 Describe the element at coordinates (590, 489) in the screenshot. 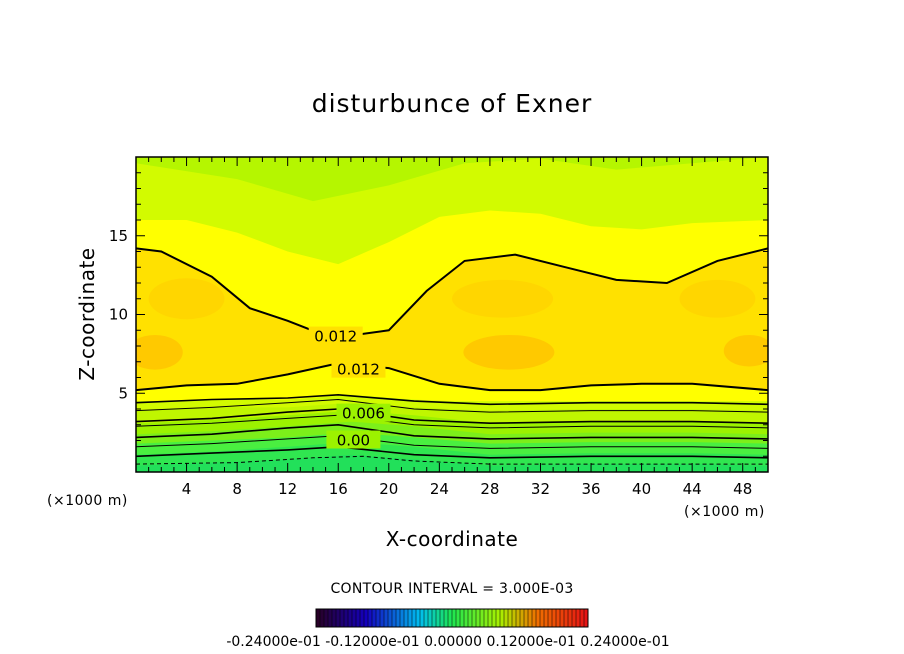

I see `x-tick-label: 36` at that location.